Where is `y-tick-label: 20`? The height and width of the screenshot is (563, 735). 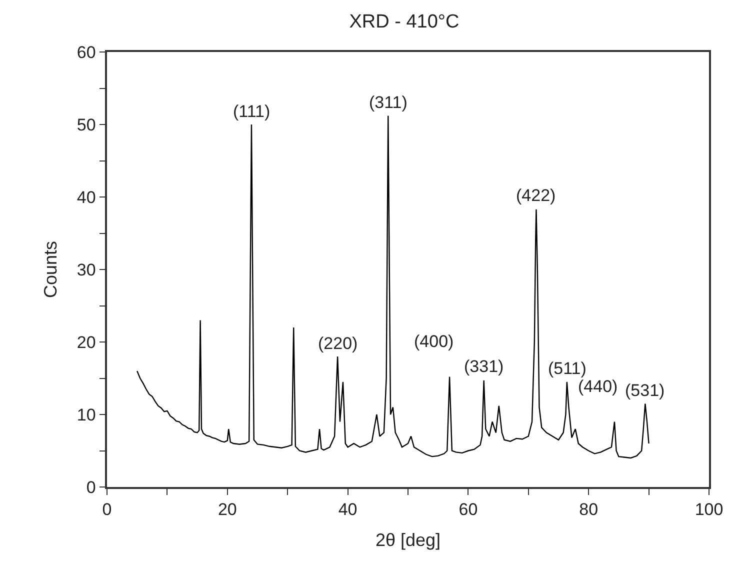
y-tick-label: 20 is located at coordinates (86, 342).